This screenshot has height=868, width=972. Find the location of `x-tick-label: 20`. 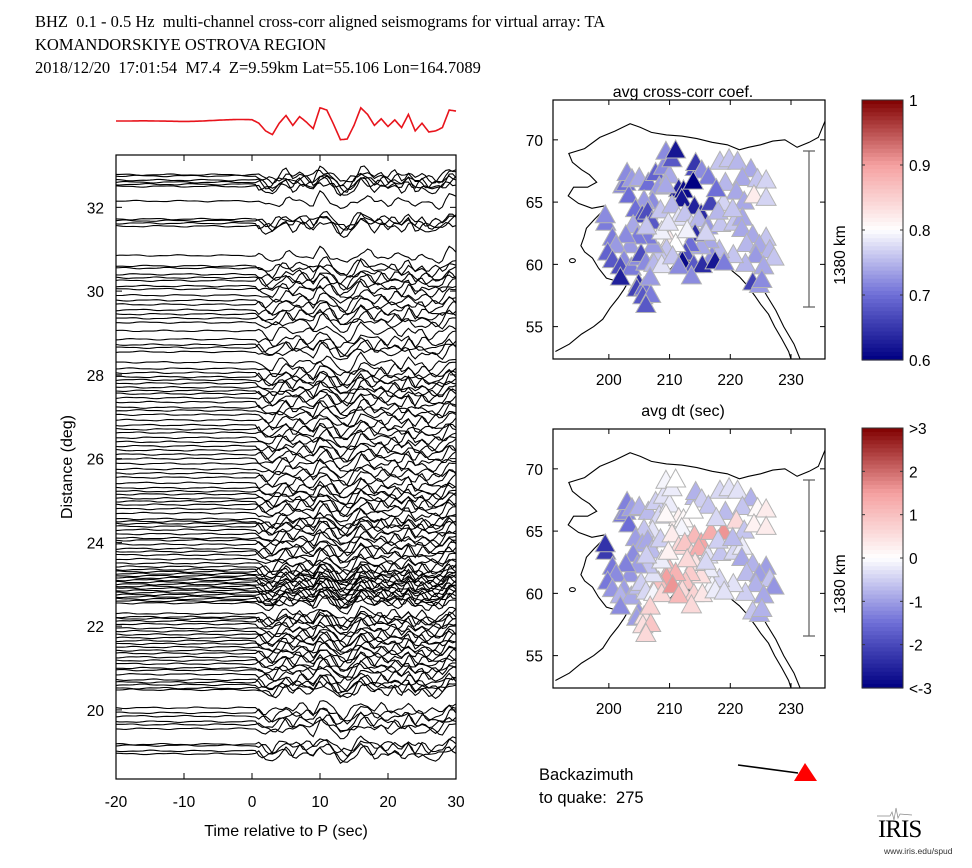

x-tick-label: 20 is located at coordinates (388, 802).